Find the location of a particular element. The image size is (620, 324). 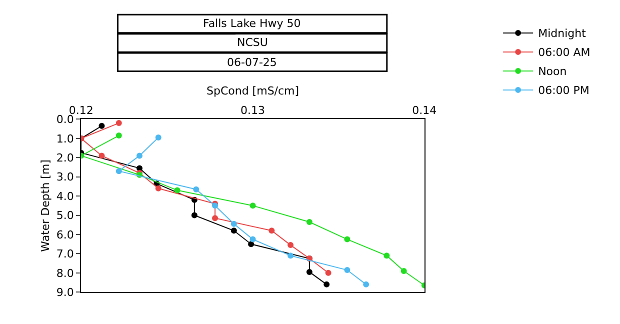

y-tick-label: 6.0 is located at coordinates (65, 235).